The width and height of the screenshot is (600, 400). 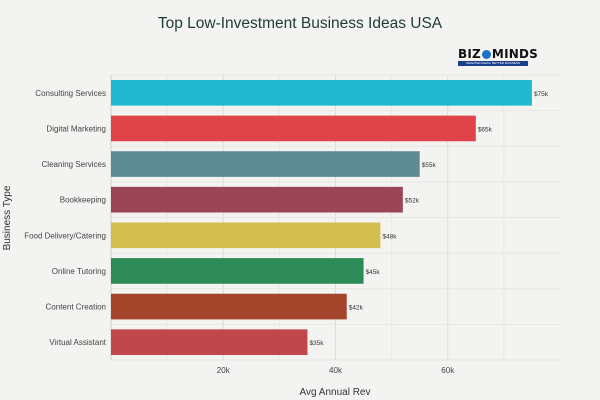 What do you see at coordinates (83, 200) in the screenshot?
I see `y-tick-label: Bookkeeping` at bounding box center [83, 200].